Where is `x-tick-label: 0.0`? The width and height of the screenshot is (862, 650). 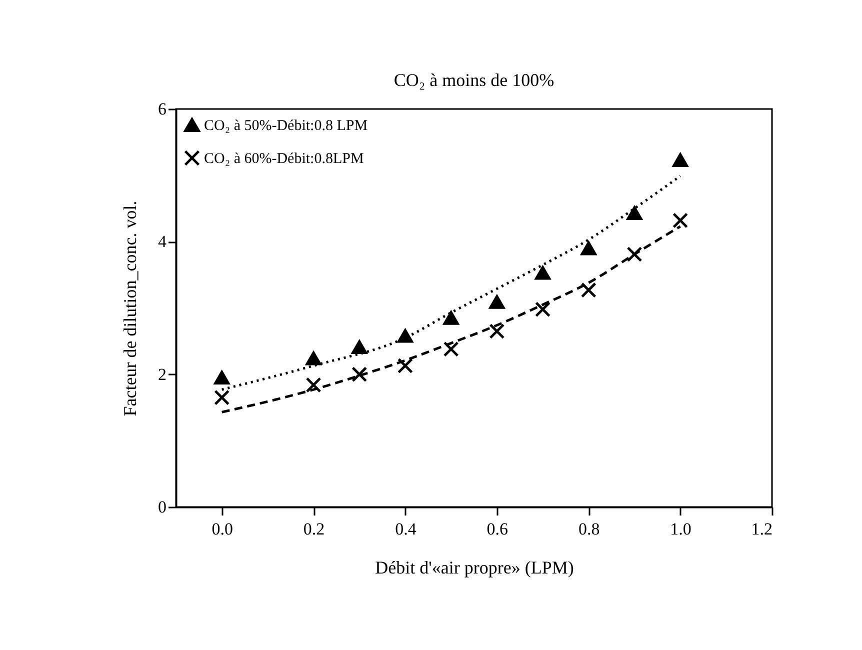 x-tick-label: 0.0 is located at coordinates (222, 529).